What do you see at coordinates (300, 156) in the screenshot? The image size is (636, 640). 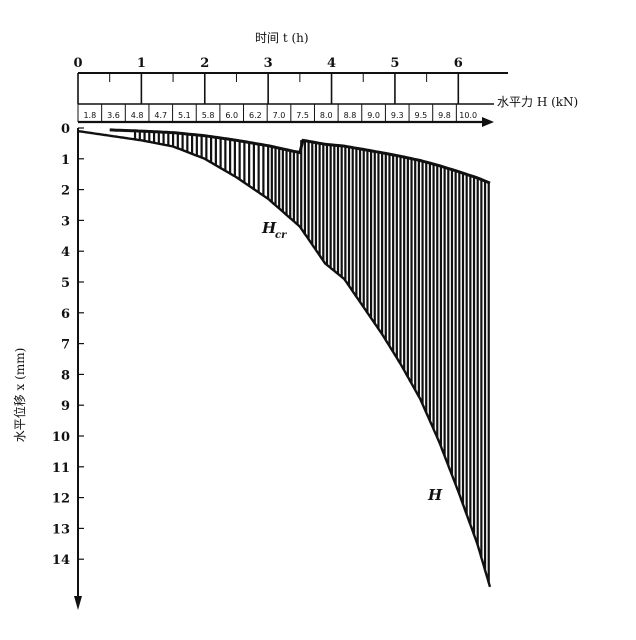 I see `residual-line` at bounding box center [300, 156].